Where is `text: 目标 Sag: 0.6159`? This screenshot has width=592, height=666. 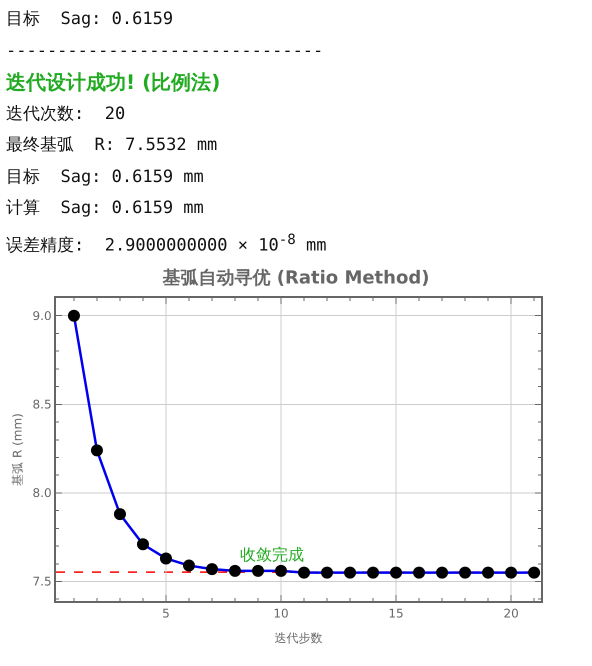
text: 目标 Sag: 0.6159 is located at coordinates (90, 19).